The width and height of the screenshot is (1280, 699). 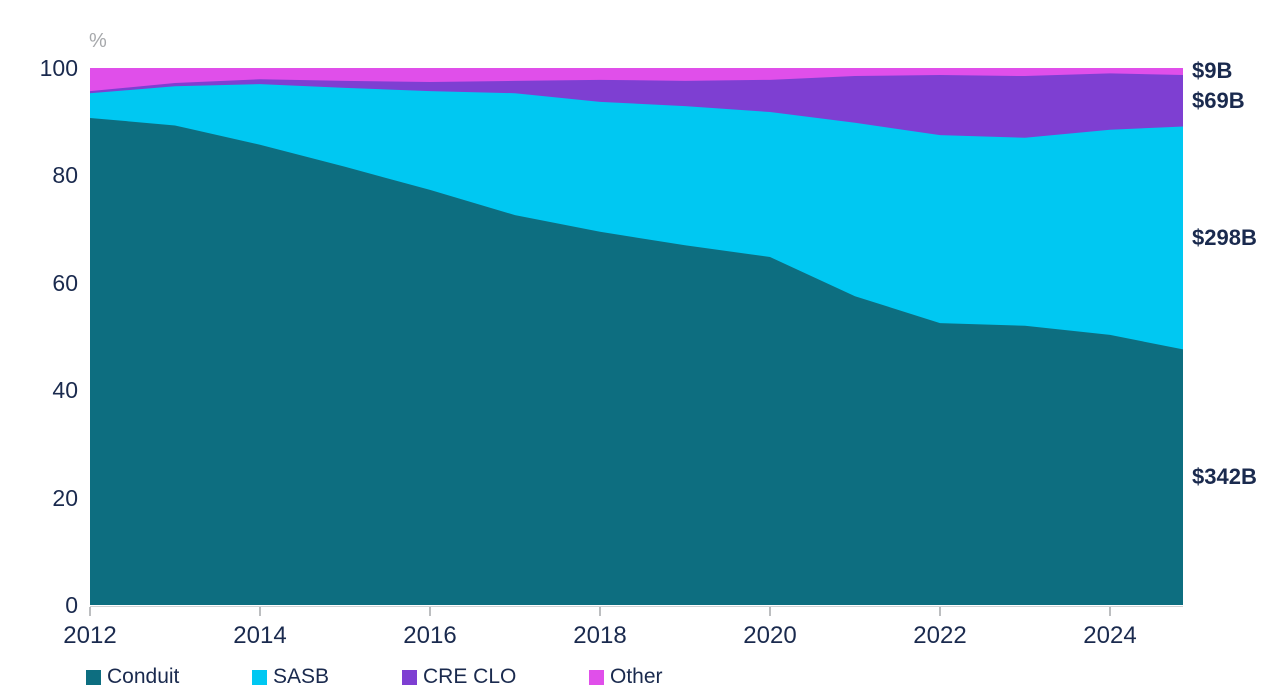 What do you see at coordinates (1212, 71) in the screenshot?
I see `end-value-label-other: $9B` at bounding box center [1212, 71].